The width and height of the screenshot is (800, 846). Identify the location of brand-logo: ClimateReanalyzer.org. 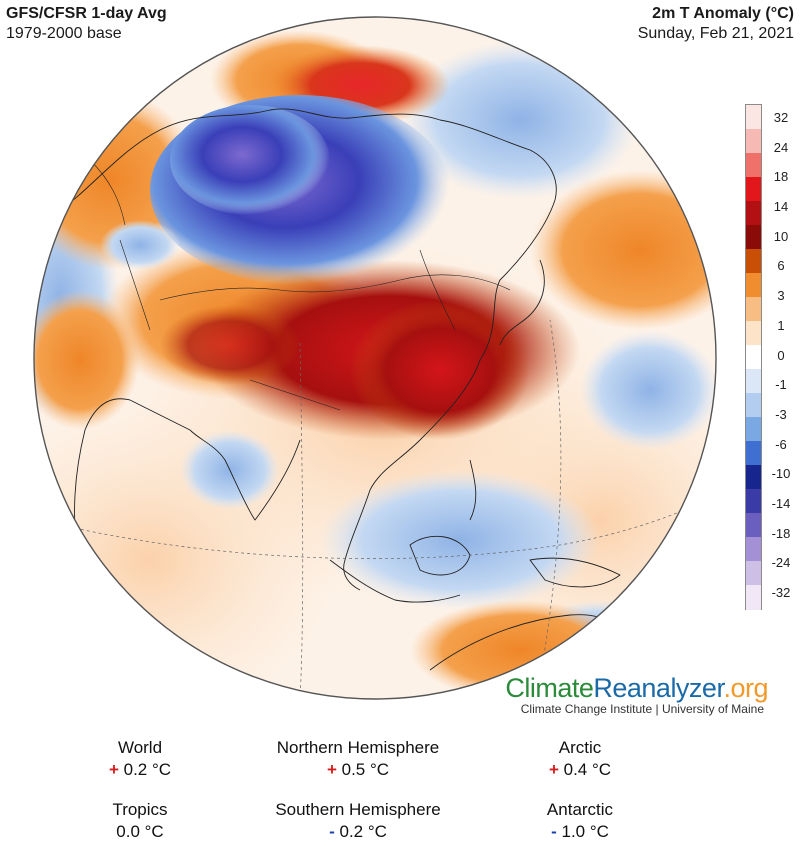
(636, 688).